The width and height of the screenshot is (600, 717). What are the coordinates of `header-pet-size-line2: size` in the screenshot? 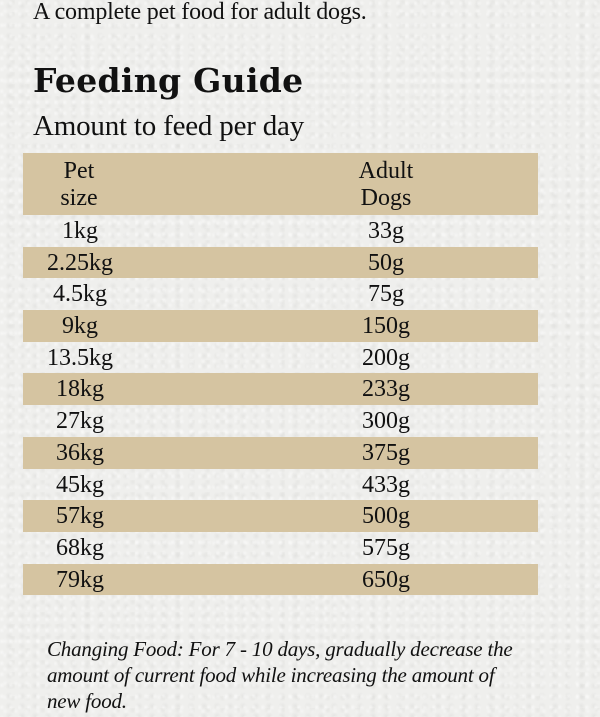 It's located at (79, 198).